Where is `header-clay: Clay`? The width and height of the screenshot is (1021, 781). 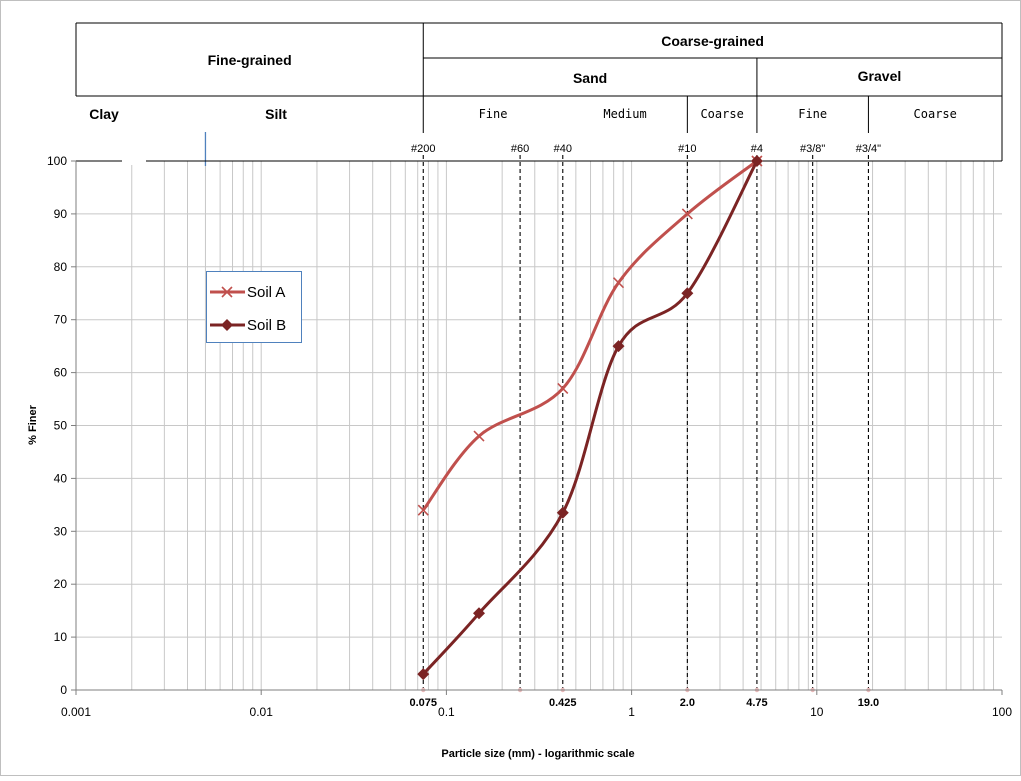
header-clay: Clay is located at coordinates (104, 114).